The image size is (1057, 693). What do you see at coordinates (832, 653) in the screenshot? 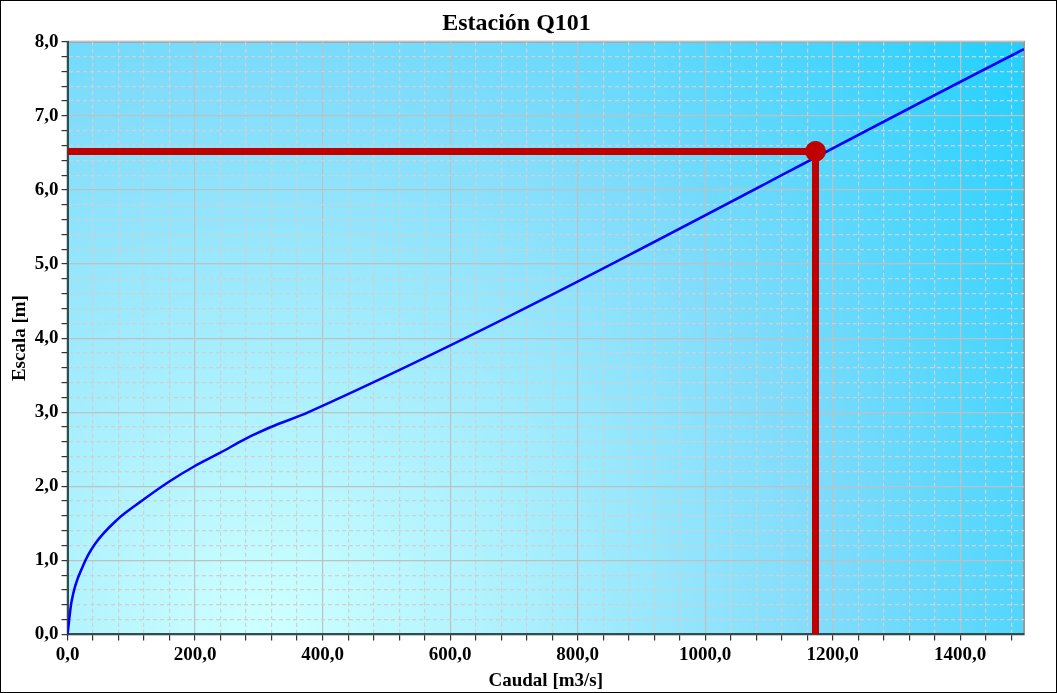
I see `x-tick-label: 1200,0` at bounding box center [832, 653].